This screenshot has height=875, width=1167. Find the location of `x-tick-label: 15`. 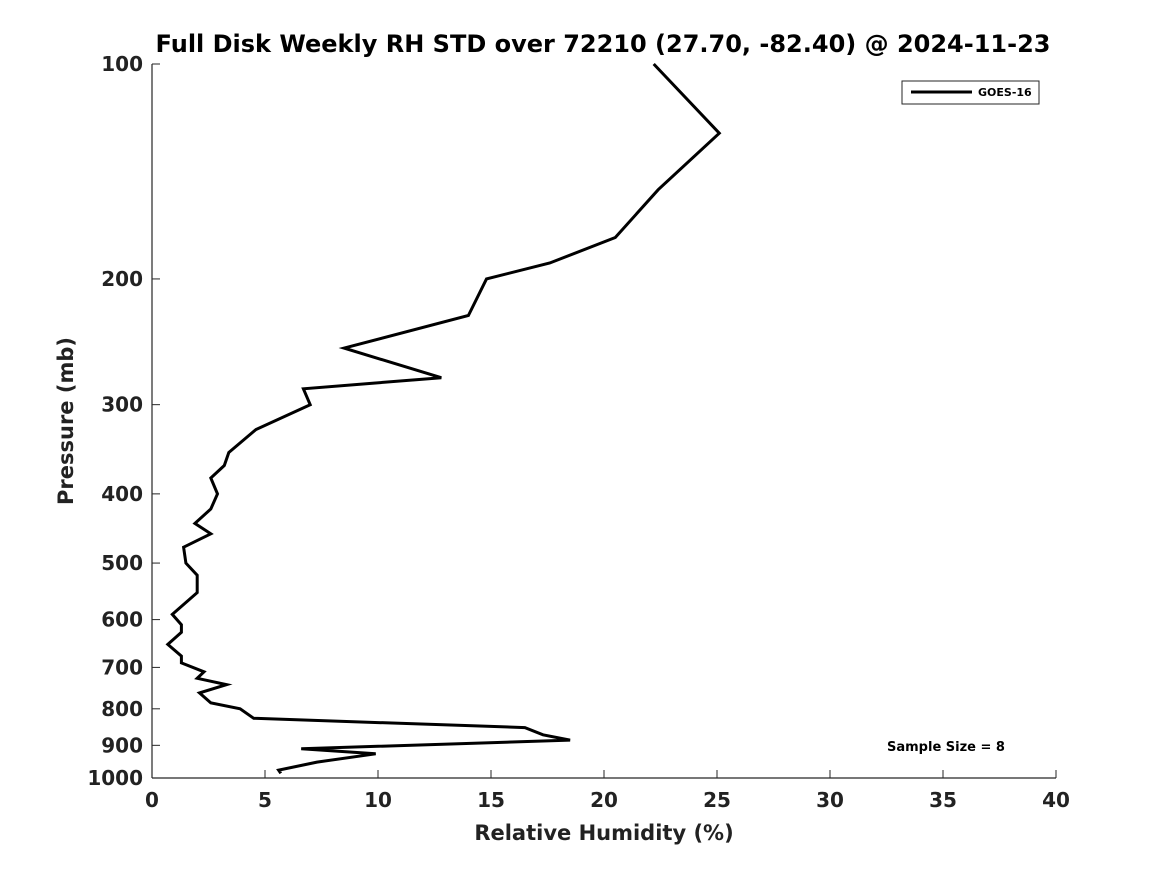

x-tick-label: 15 is located at coordinates (491, 800).